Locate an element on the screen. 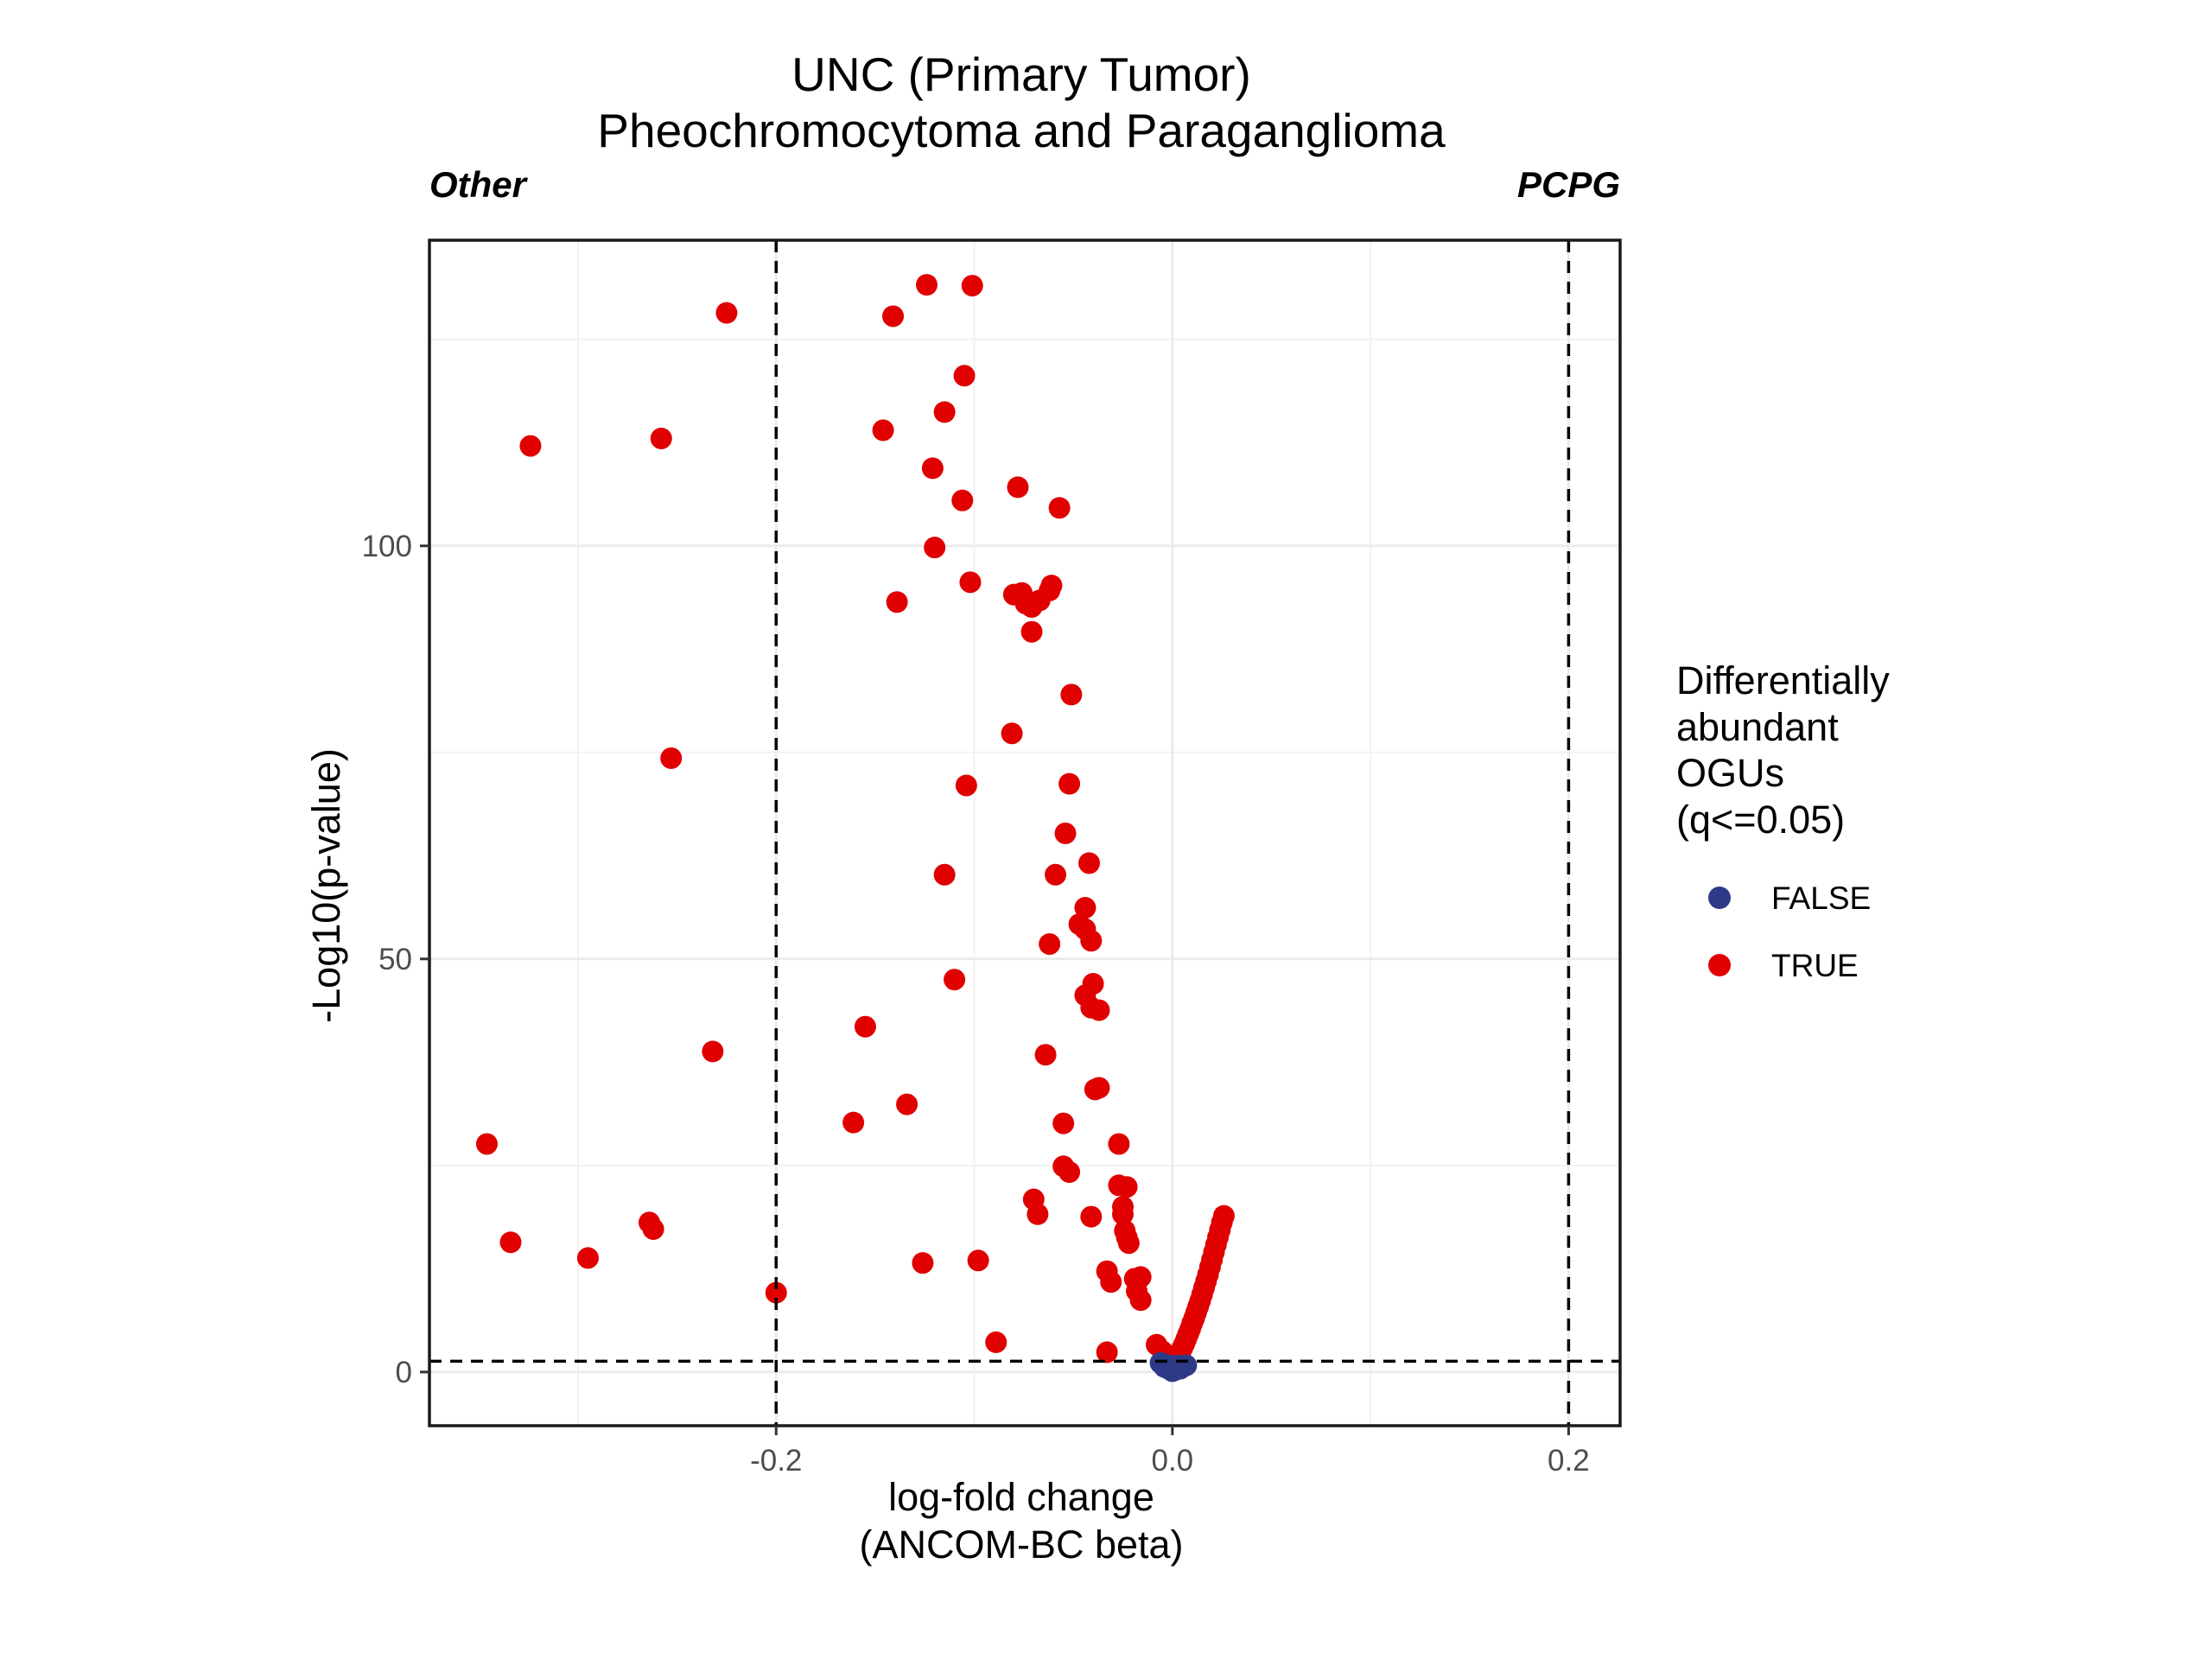 Image resolution: width=2212 pixels, height=1659 pixels. legend-key-false is located at coordinates (1719, 898).